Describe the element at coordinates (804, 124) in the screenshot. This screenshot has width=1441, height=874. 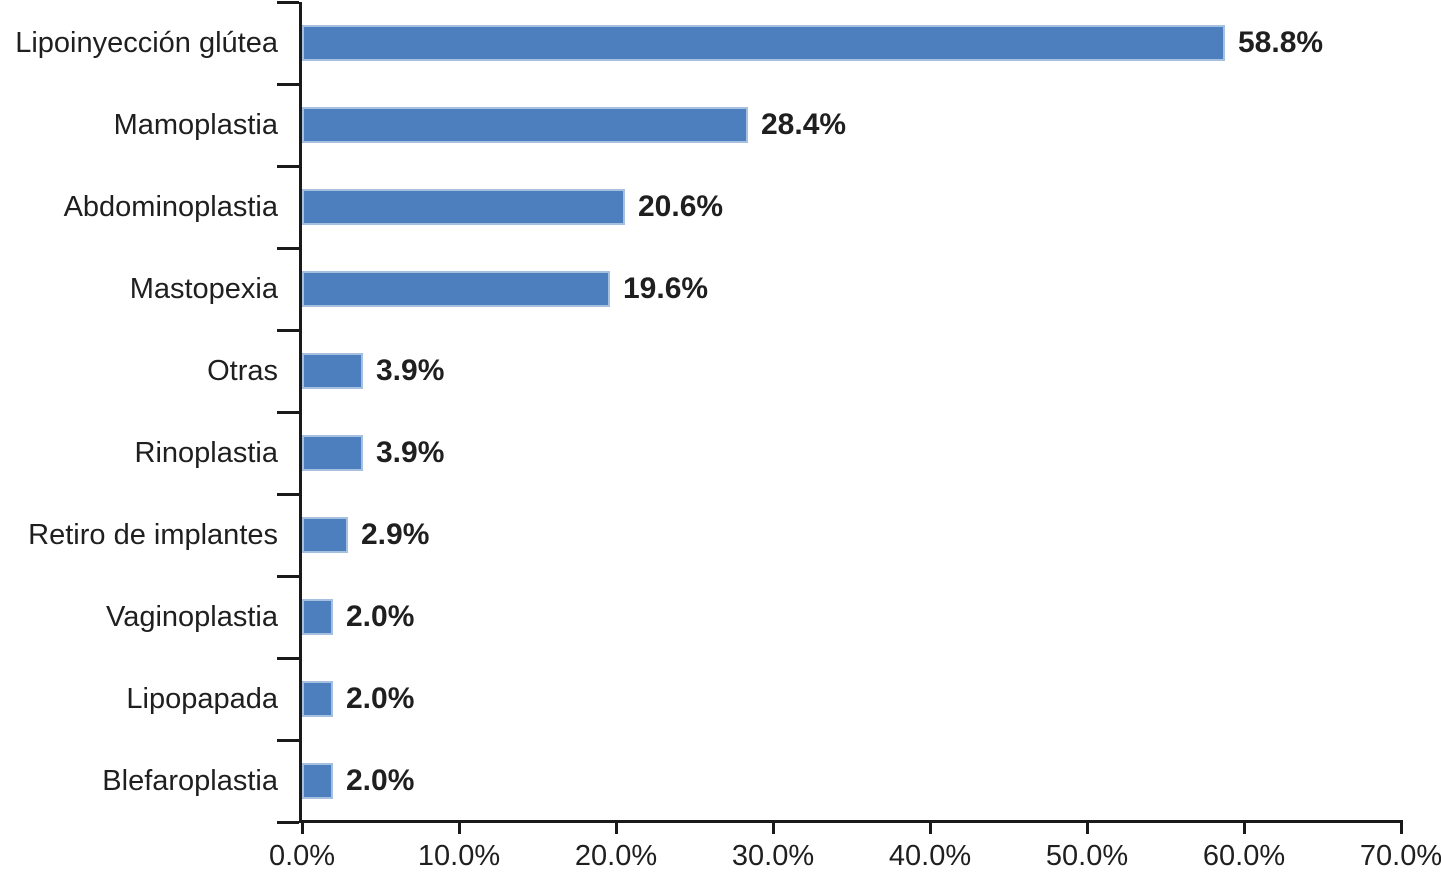
I see `bar-value-label: 28.4%` at that location.